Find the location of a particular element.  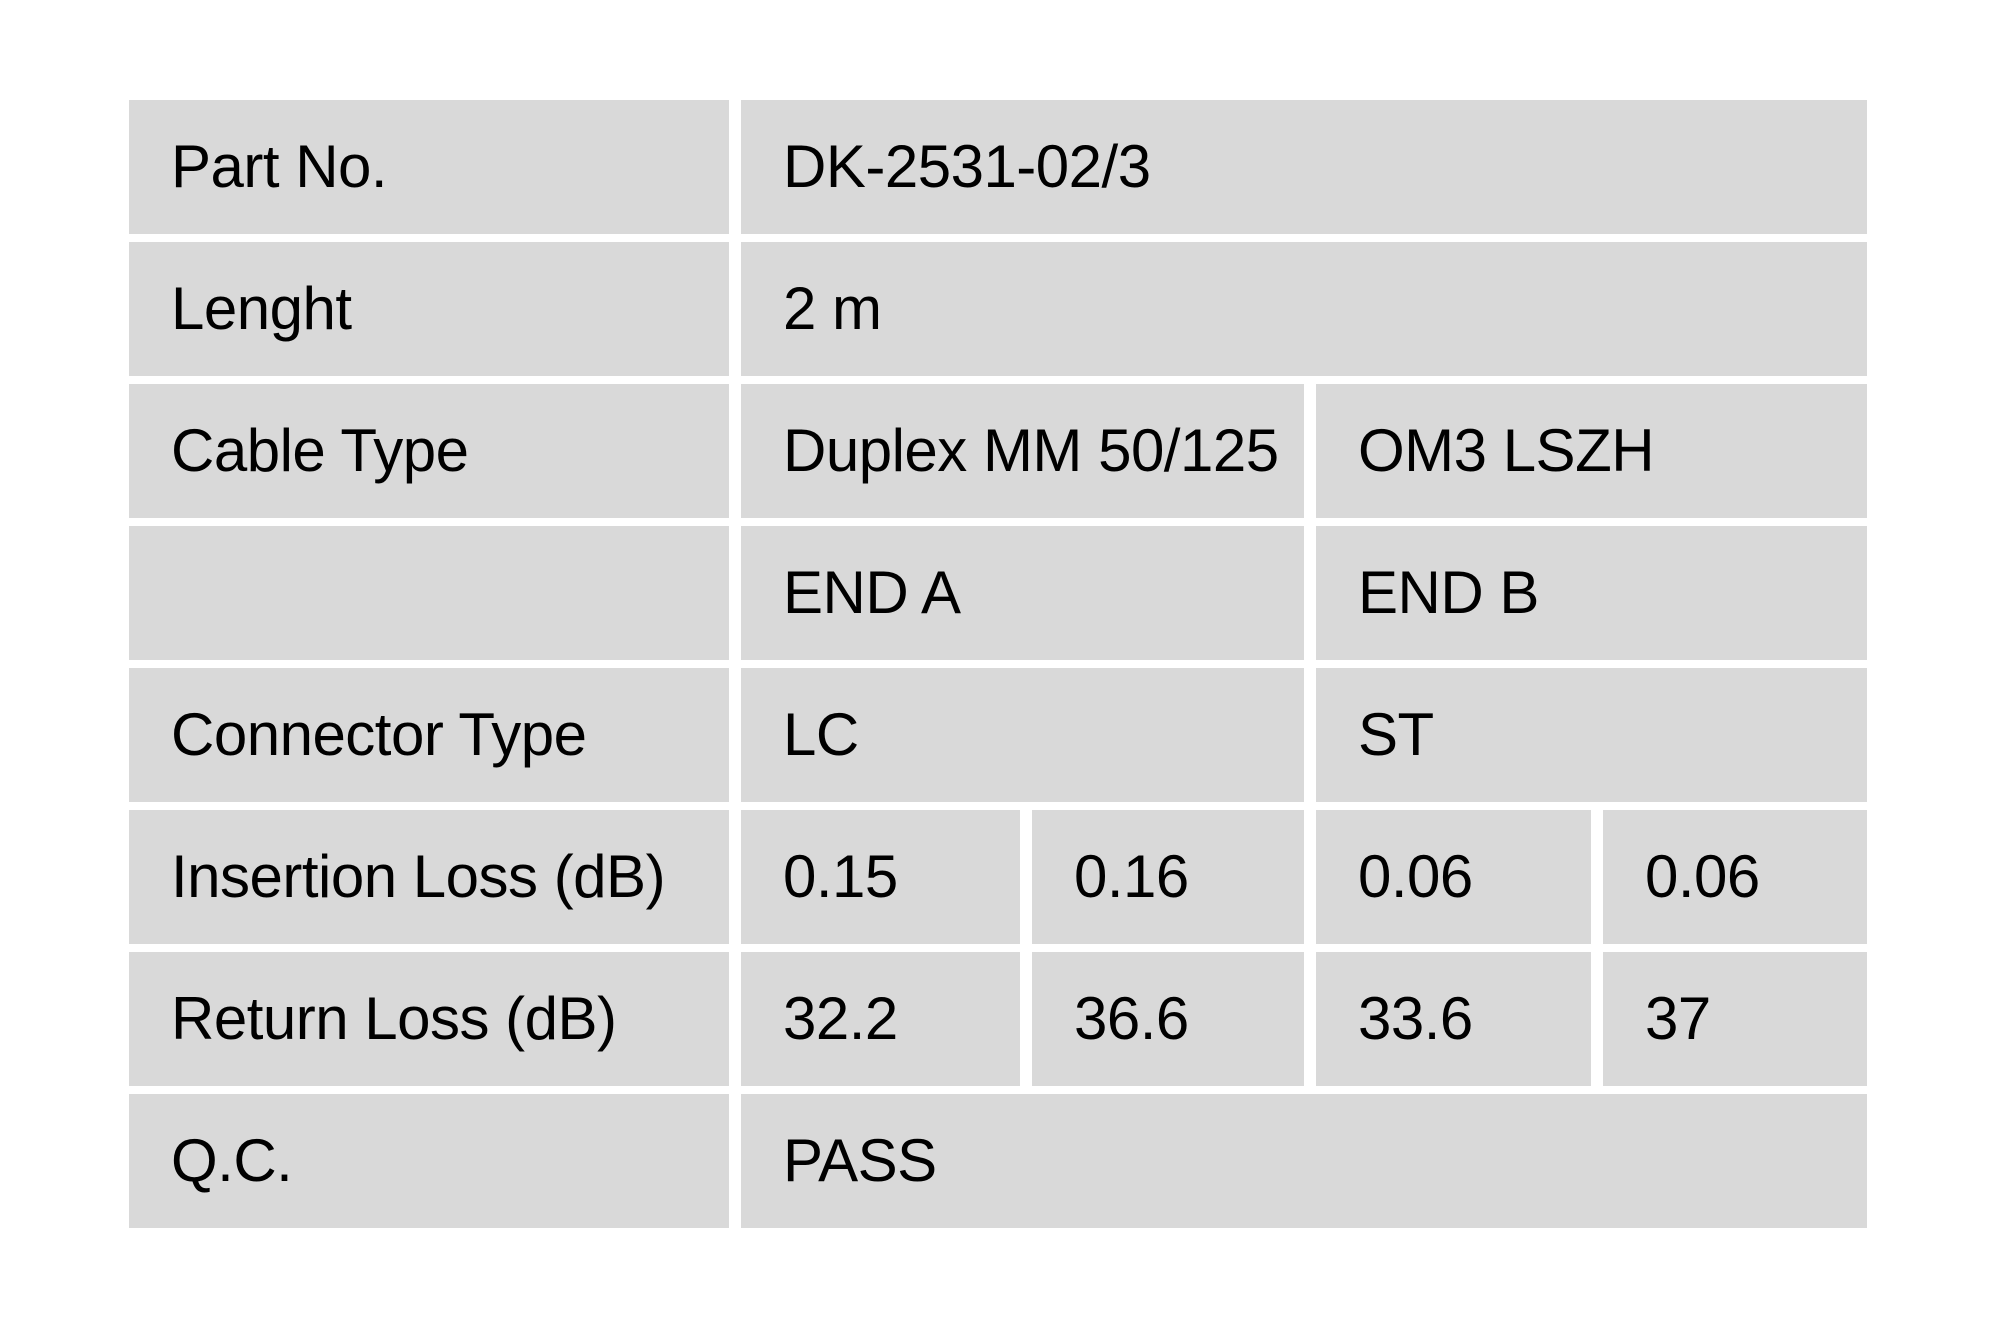

part-no-value-cell: DK-2531-02/3 is located at coordinates (1304, 167).